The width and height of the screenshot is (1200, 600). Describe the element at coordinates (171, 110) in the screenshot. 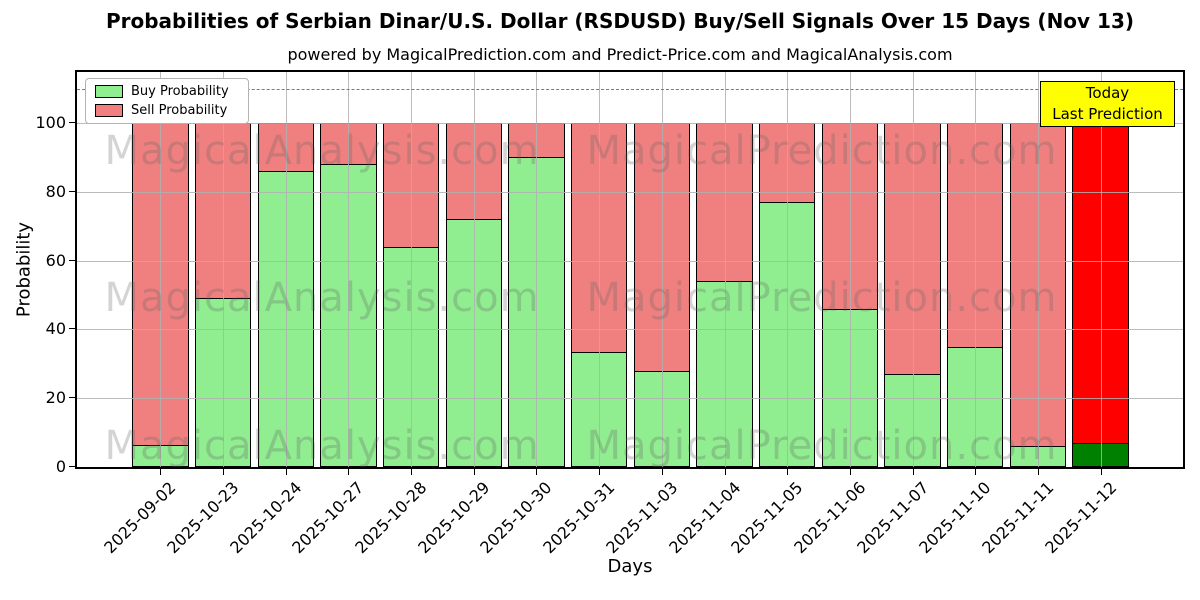

I see `legend-item-sell: Sell Probability` at that location.